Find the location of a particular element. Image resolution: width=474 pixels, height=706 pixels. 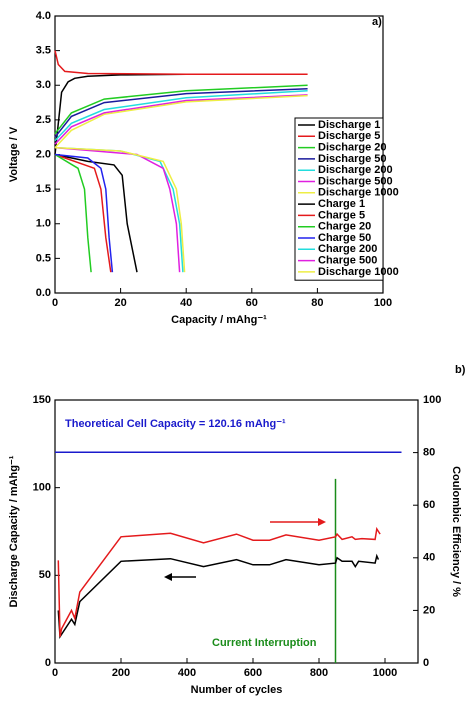

y2-tick-label: 40 is located at coordinates (429, 558).